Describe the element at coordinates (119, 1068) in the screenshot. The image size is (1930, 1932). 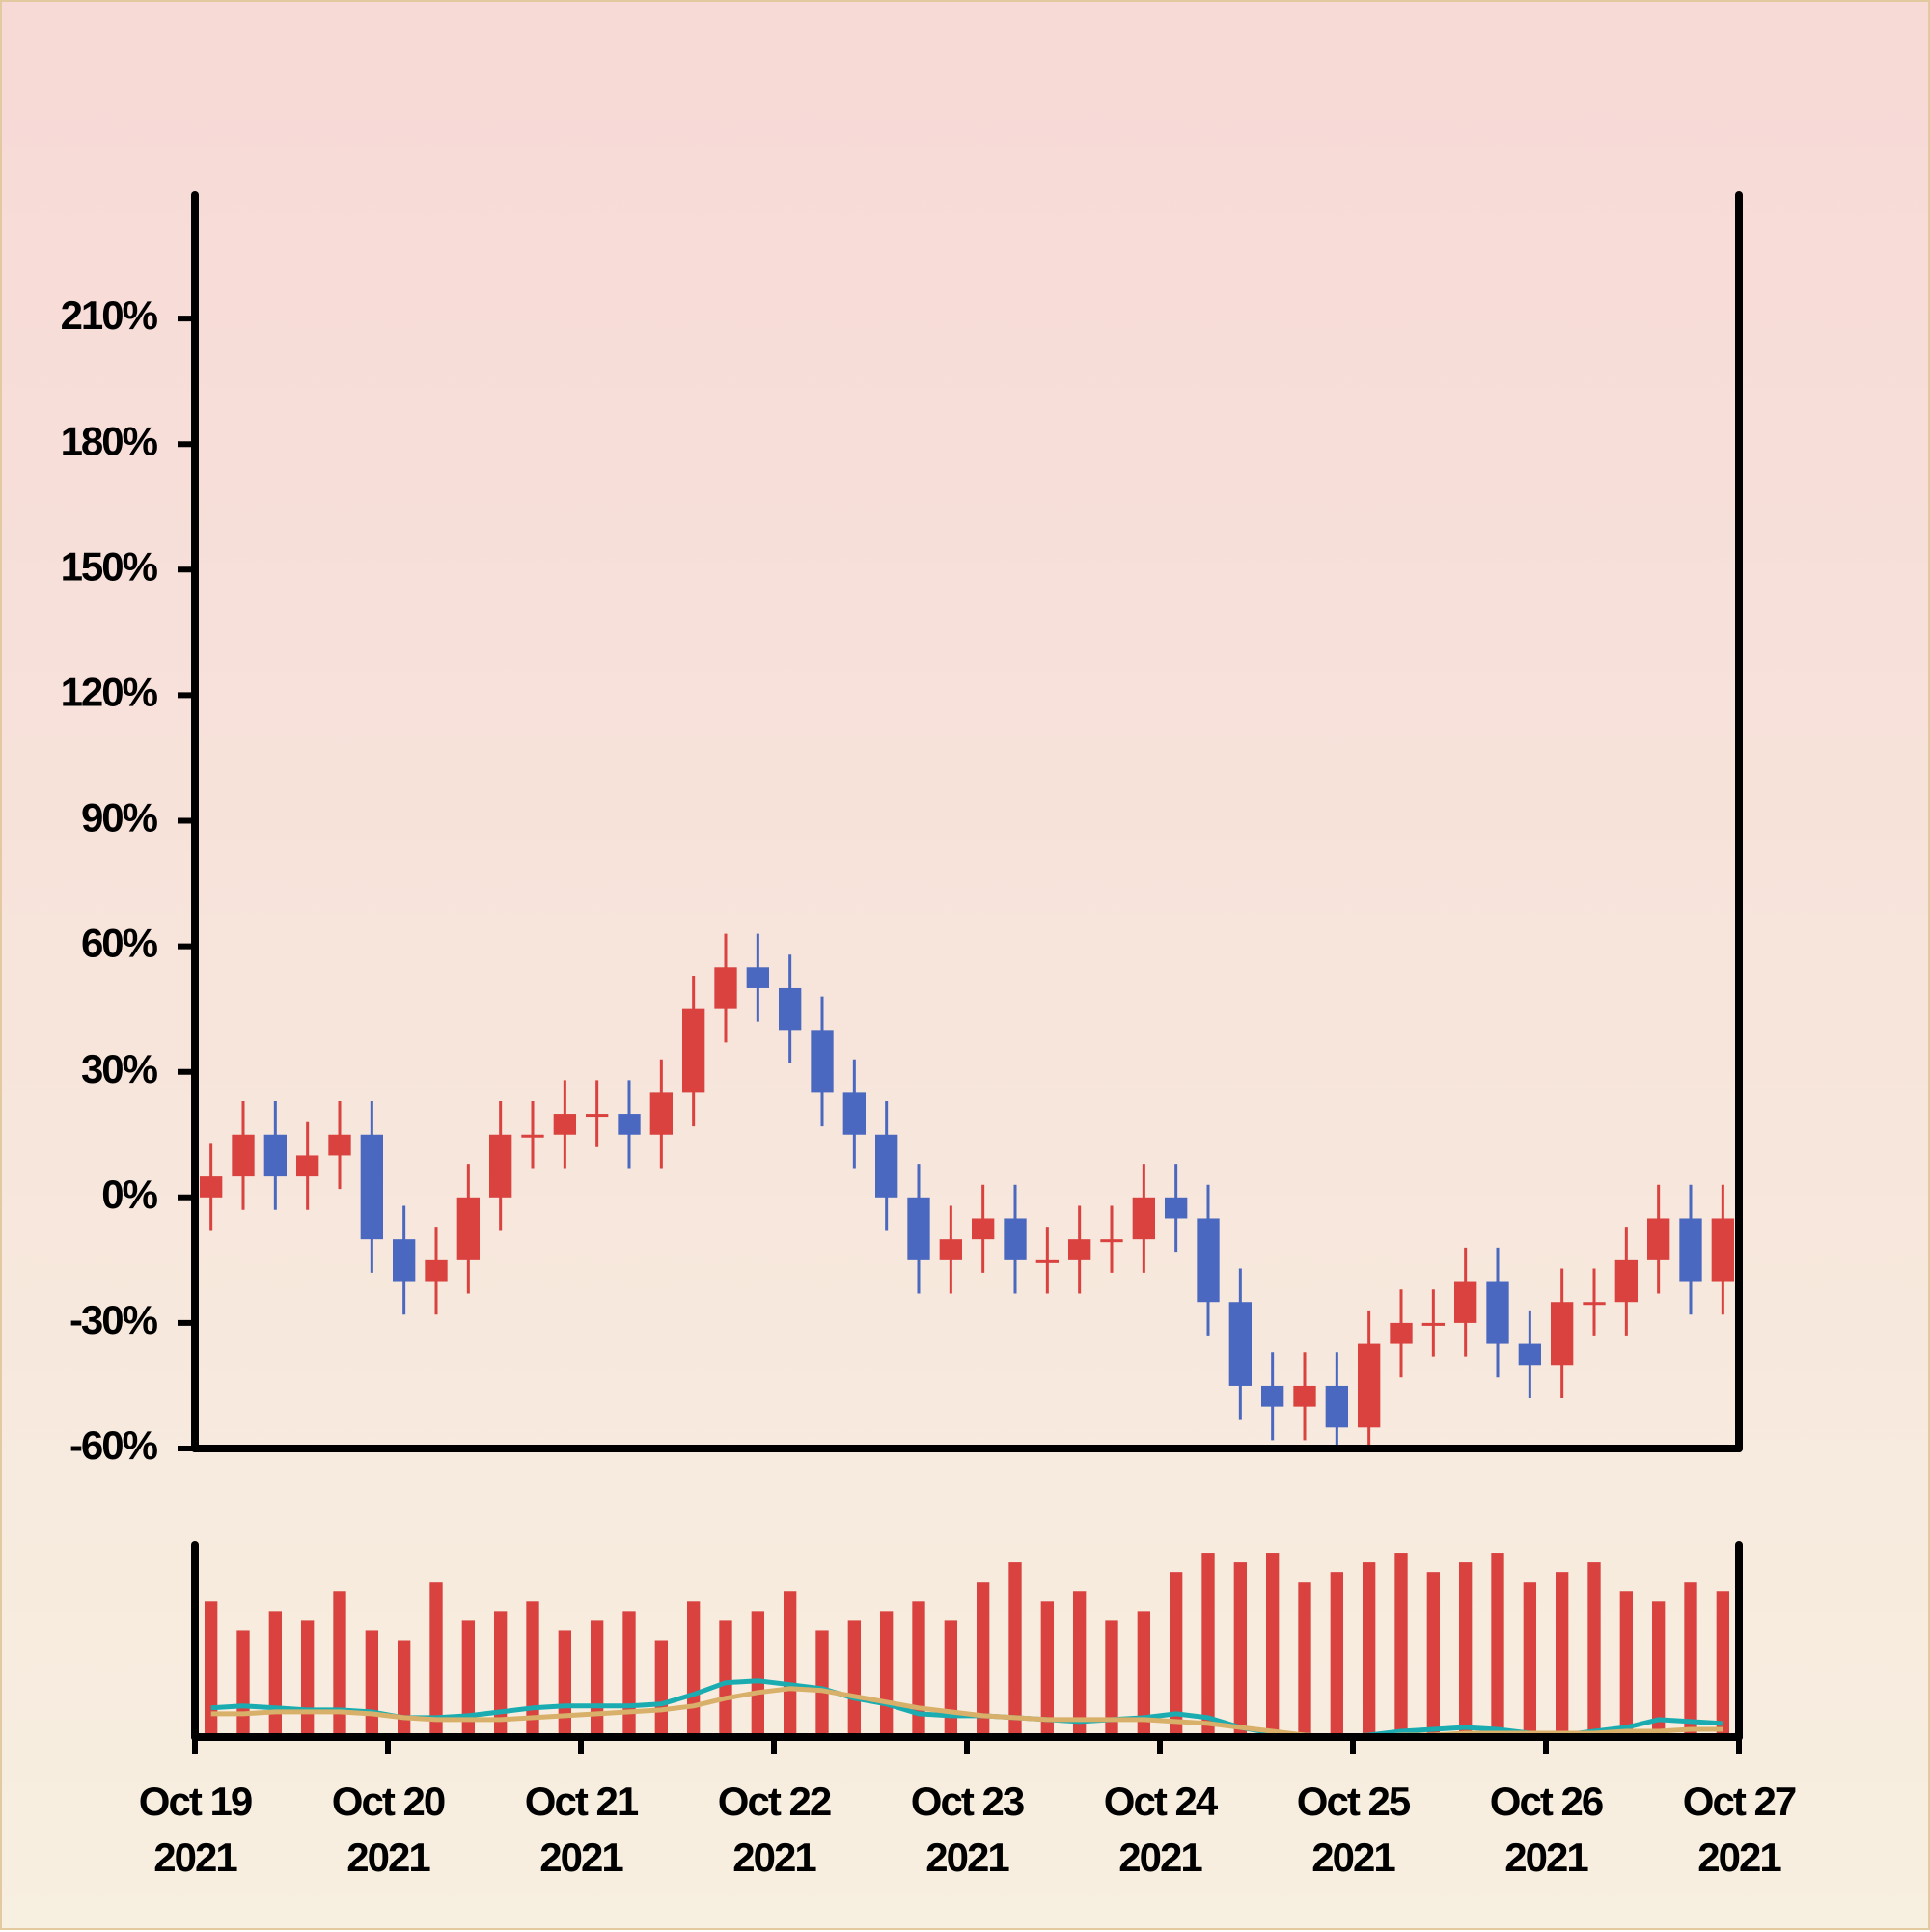
I see `y-tick-label: 30%` at that location.